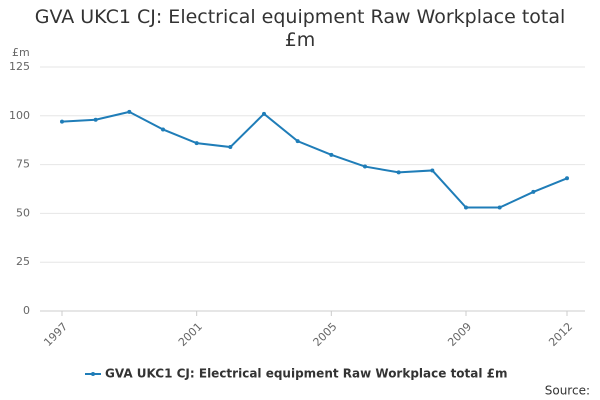 Image resolution: width=600 pixels, height=400 pixels. What do you see at coordinates (23, 212) in the screenshot?
I see `y-tick-label: 50` at bounding box center [23, 212].